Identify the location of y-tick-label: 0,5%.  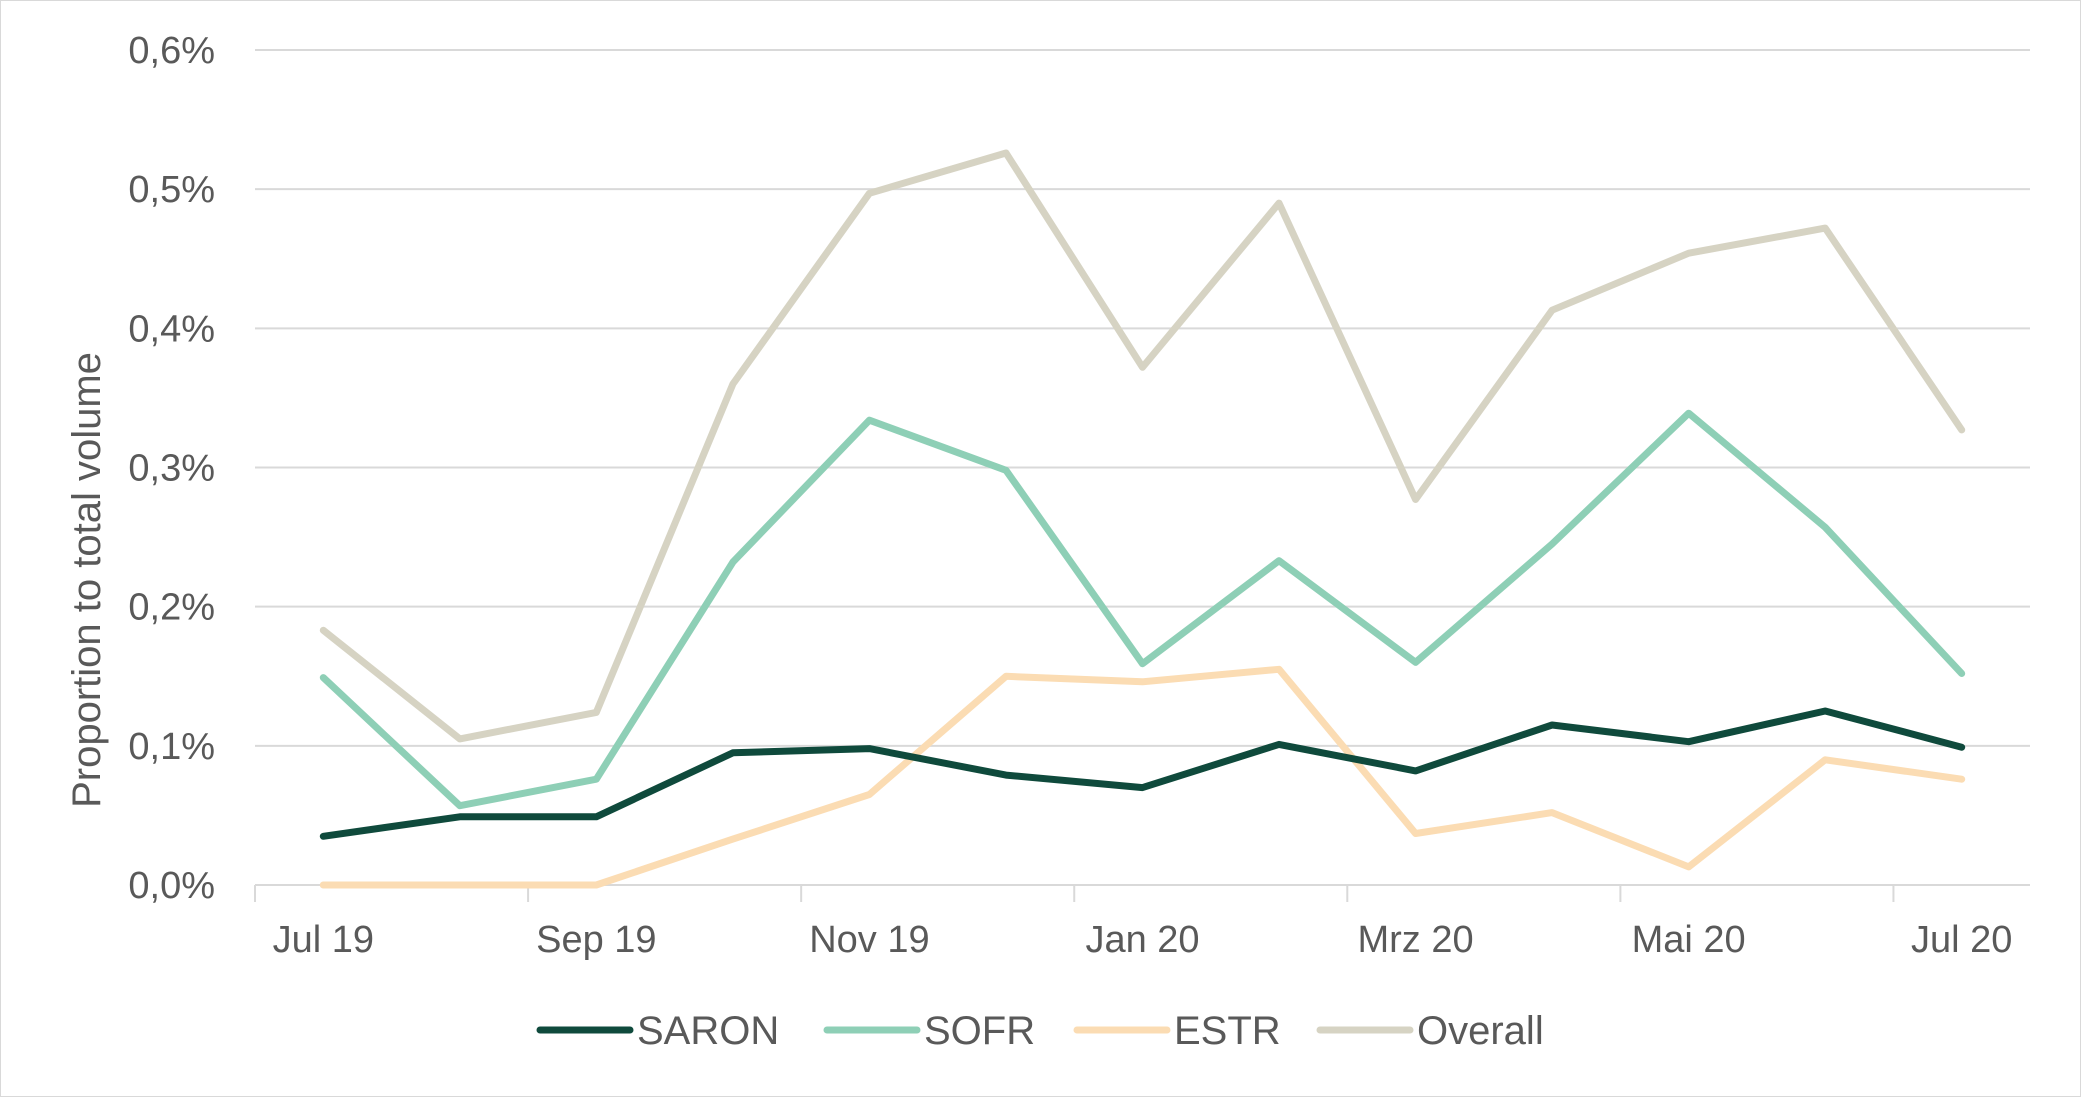
(171, 190).